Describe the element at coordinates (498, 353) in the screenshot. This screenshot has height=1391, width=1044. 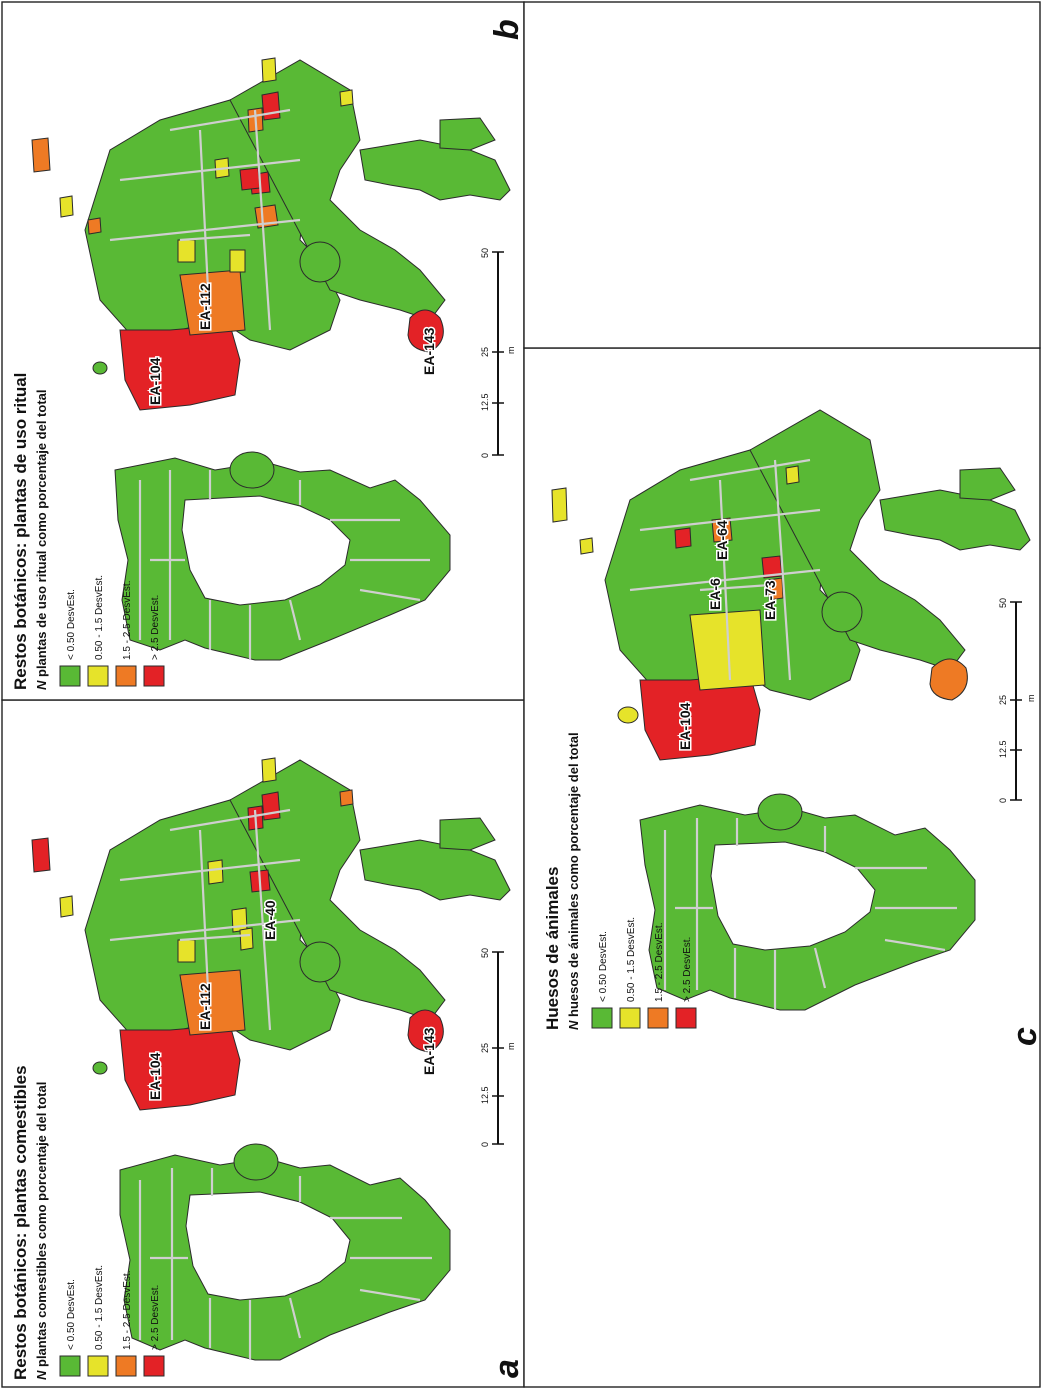
I see `panel-b-scale: 0 12.5 25 50 m` at that location.